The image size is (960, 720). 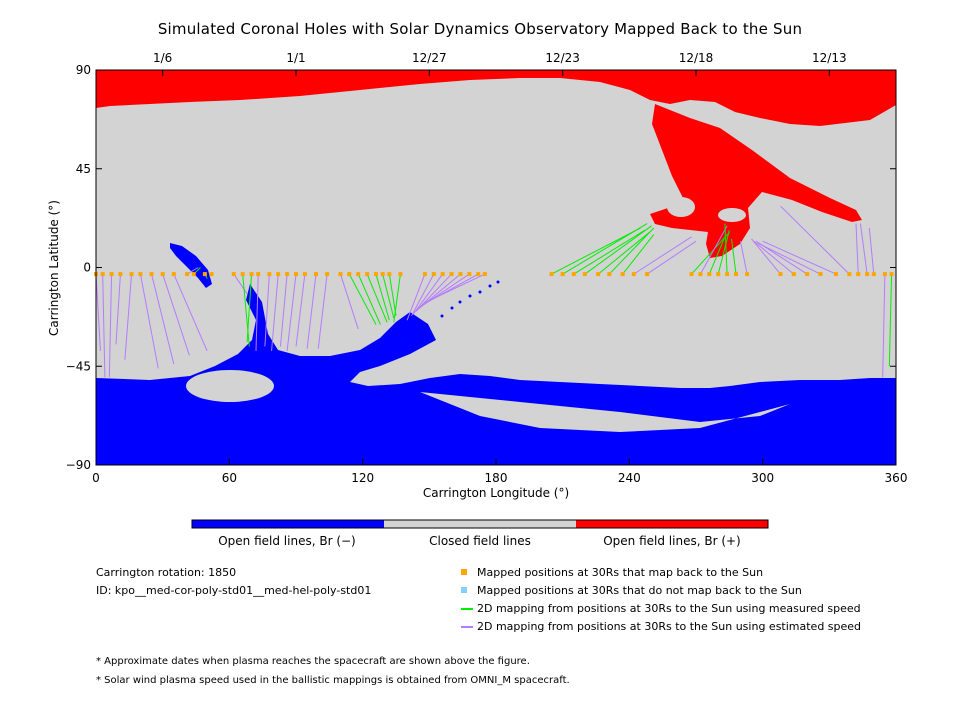 What do you see at coordinates (362, 478) in the screenshot?
I see `x-tick-label: 120` at bounding box center [362, 478].